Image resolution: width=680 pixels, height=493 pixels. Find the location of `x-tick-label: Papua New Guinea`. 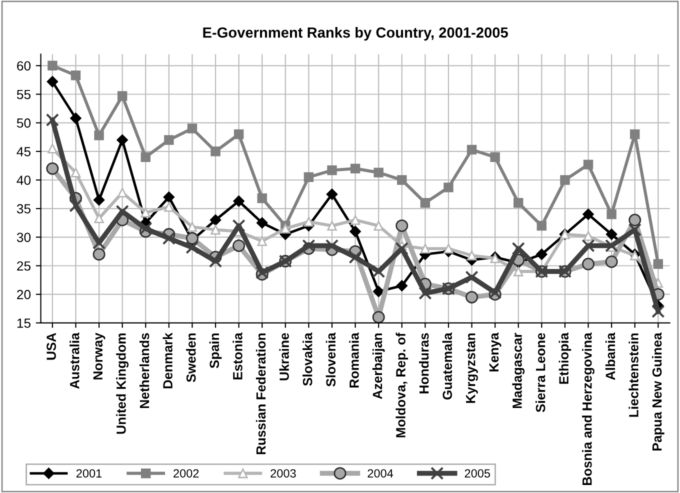

x-tick-label: Papua New Guinea is located at coordinates (658, 391).